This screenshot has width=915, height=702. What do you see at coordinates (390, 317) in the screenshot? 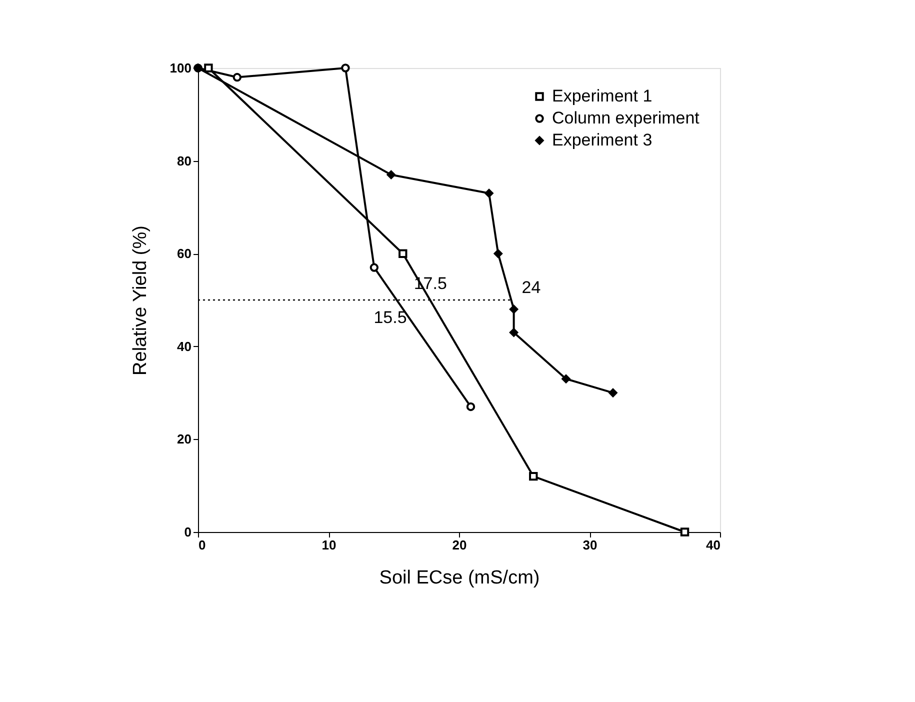
I see `annotation: 15.5` at bounding box center [390, 317].